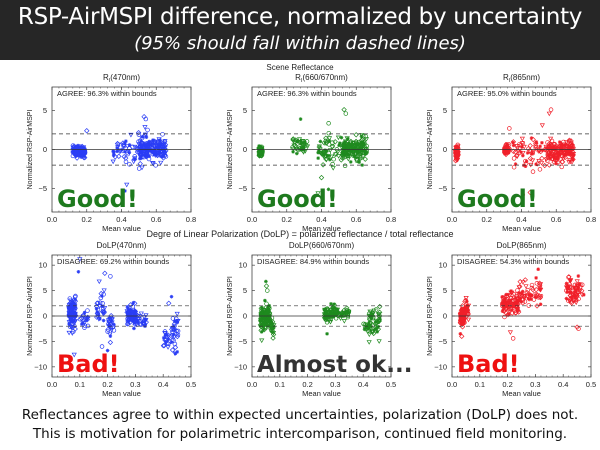 This screenshot has height=450, width=600. Describe the element at coordinates (40, 366) in the screenshot. I see `y-tick-label: −10` at that location.